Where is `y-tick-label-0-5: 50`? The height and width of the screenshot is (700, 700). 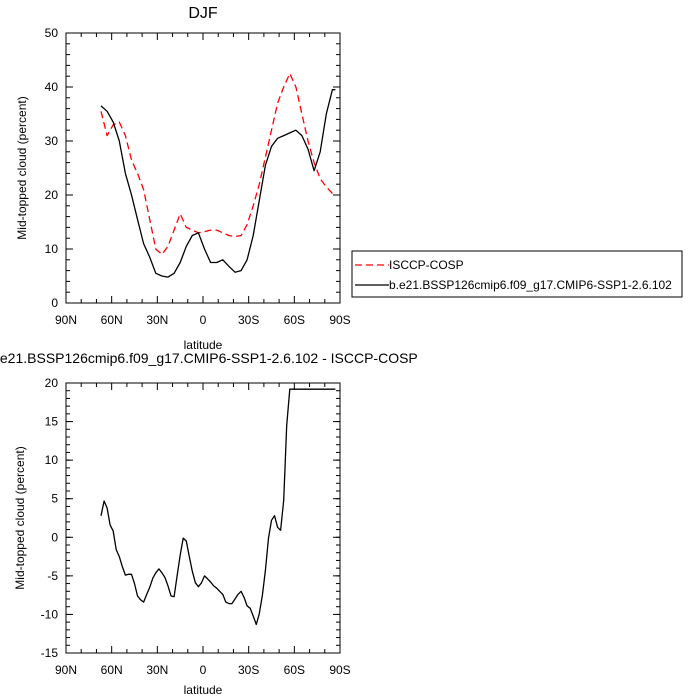
y-tick-label-0-5: 50 is located at coordinates (52, 33).